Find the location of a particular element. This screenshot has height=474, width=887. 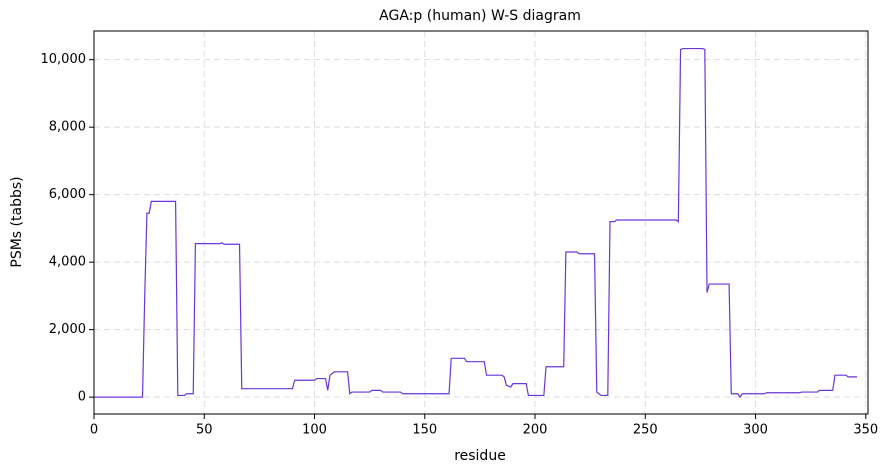

x-tick-label: 250 is located at coordinates (645, 430).